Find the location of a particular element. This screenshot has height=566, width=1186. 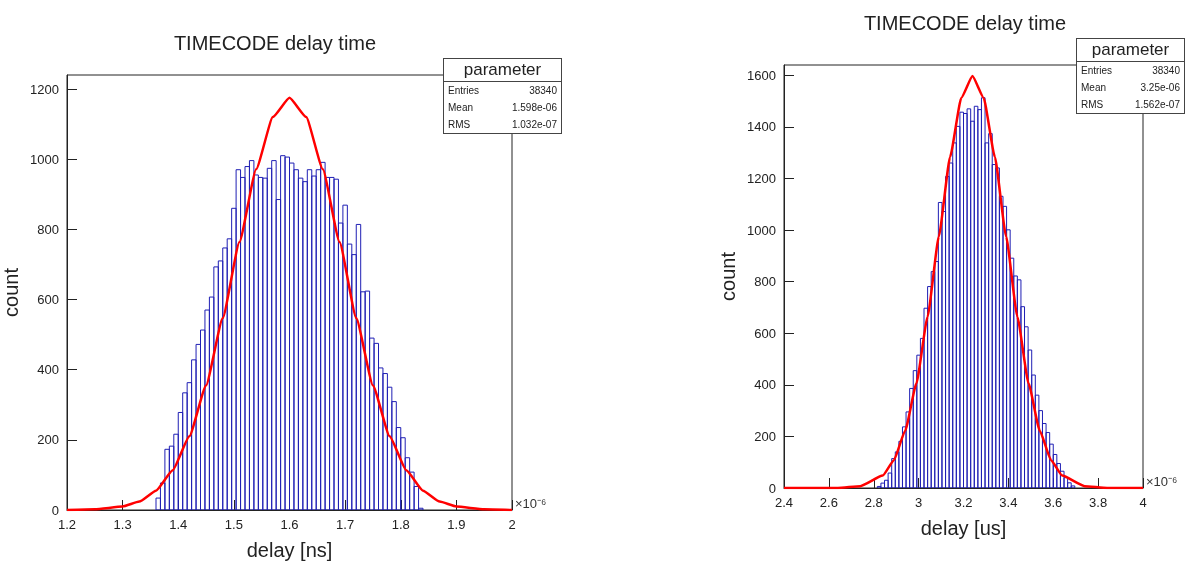

x-tick-label: 2.4 is located at coordinates (784, 502).